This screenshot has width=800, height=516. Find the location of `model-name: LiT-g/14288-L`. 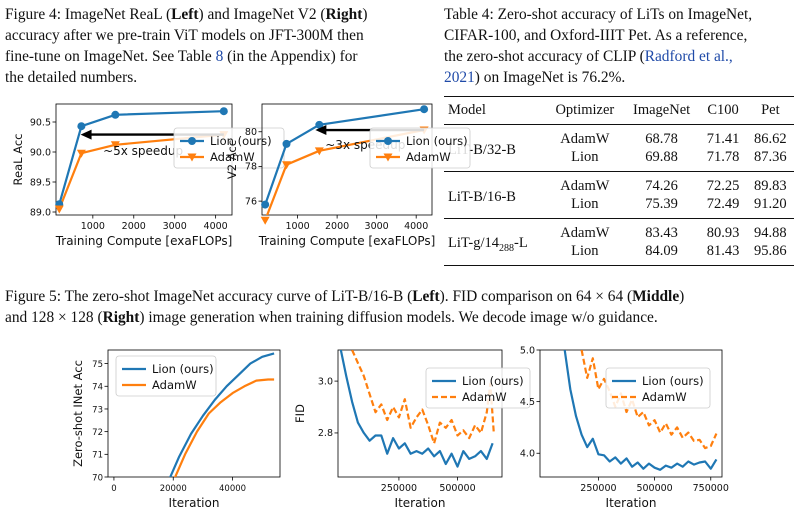

model-name: LiT-g/14288-L is located at coordinates (488, 244).